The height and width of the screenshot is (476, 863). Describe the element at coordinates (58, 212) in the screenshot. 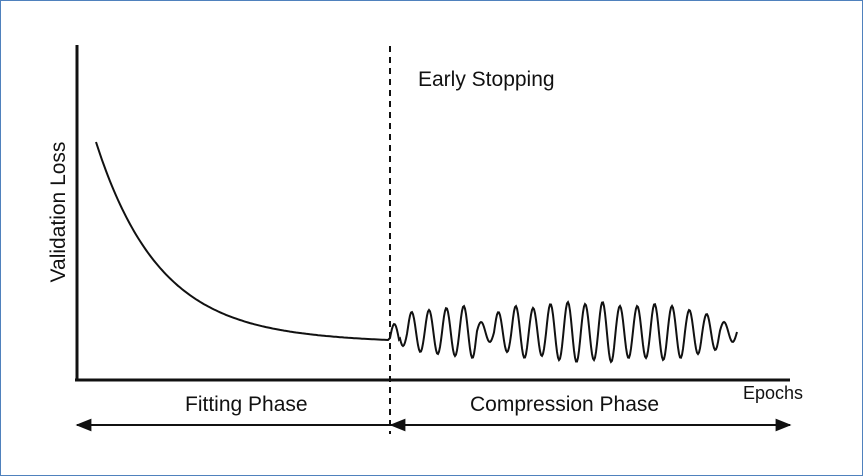

I see `y-axis-label: Validation Loss` at that location.